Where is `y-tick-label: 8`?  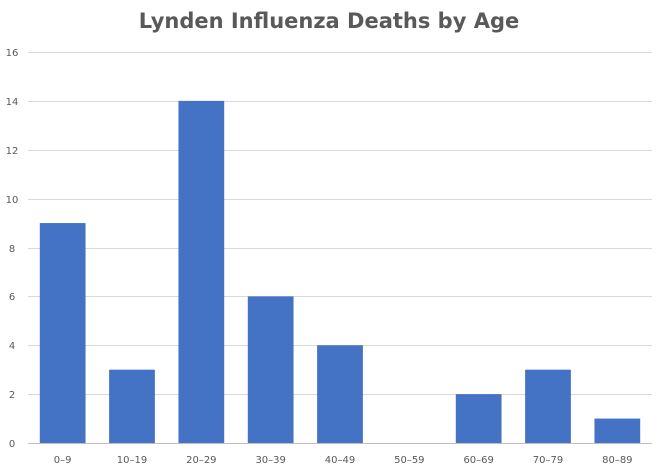 y-tick-label: 8 is located at coordinates (12, 249).